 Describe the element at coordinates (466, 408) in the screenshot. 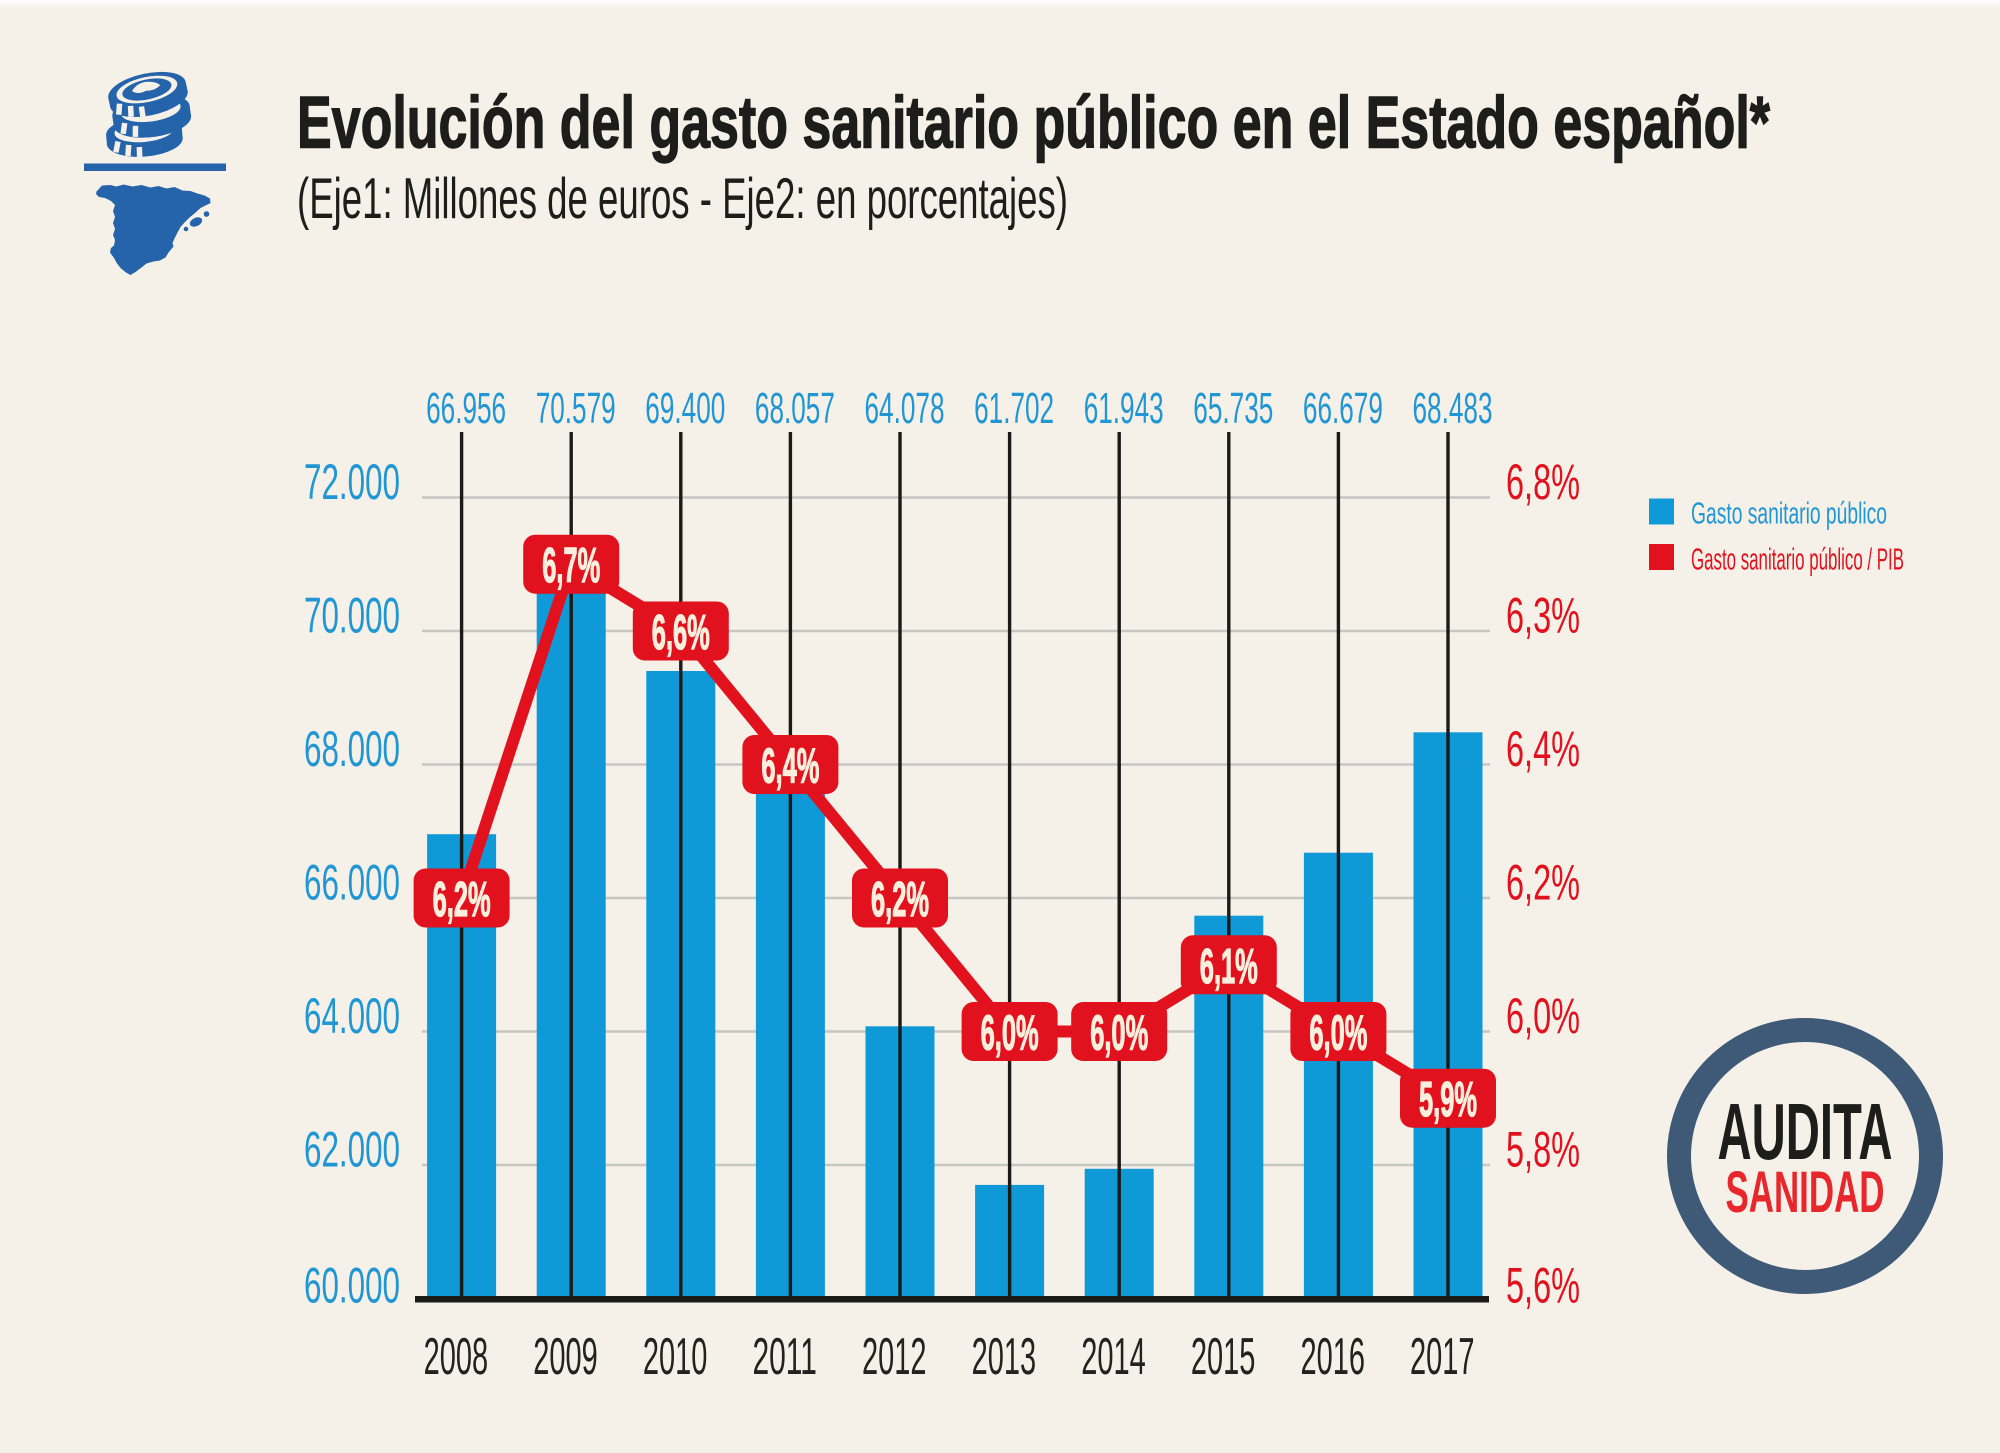

I see `svg-text: 66.956` at that location.